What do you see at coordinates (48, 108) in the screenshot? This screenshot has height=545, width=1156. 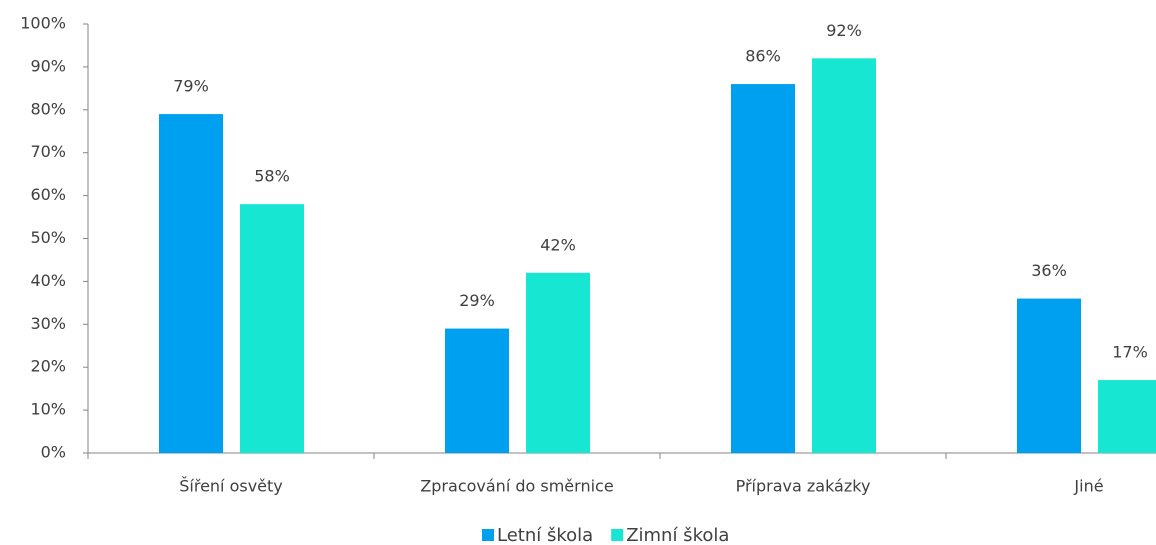 I see `y-tick-label: 80%` at bounding box center [48, 108].